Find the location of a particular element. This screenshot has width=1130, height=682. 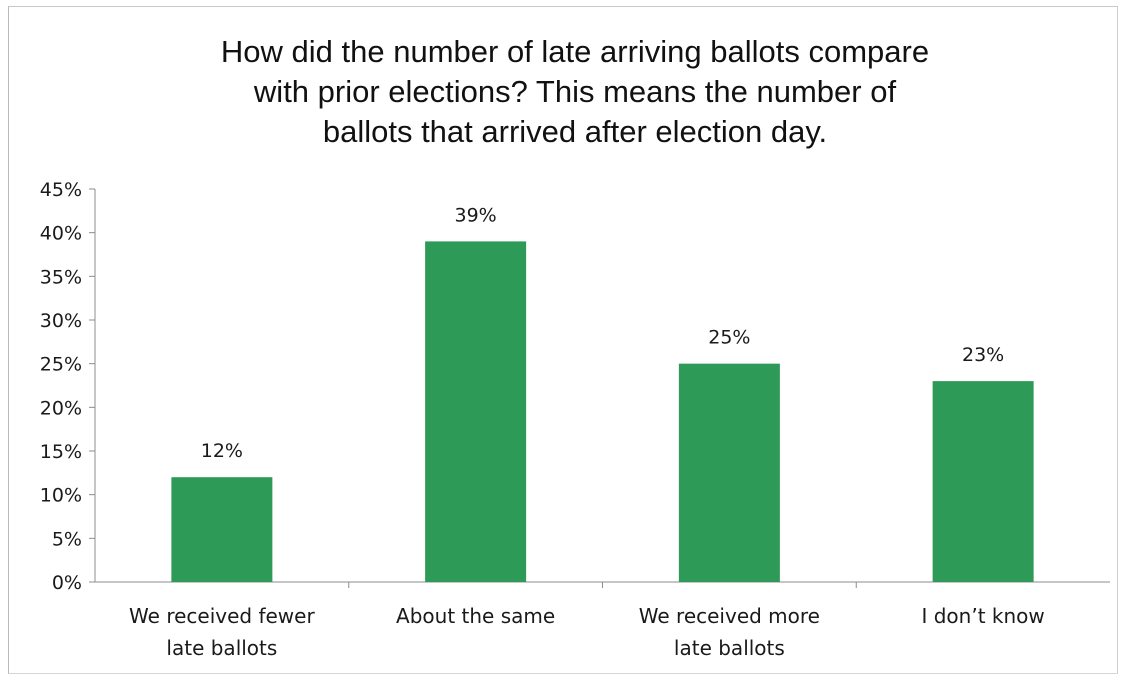

category-label: I don’t know is located at coordinates (982, 616).